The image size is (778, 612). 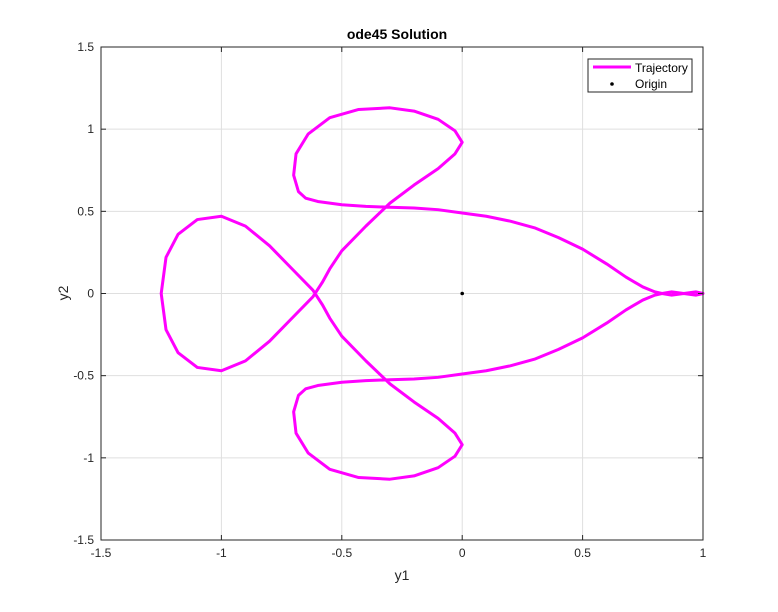 I want to click on legend-trajectory-label: Trajectory, so click(x=661, y=68).